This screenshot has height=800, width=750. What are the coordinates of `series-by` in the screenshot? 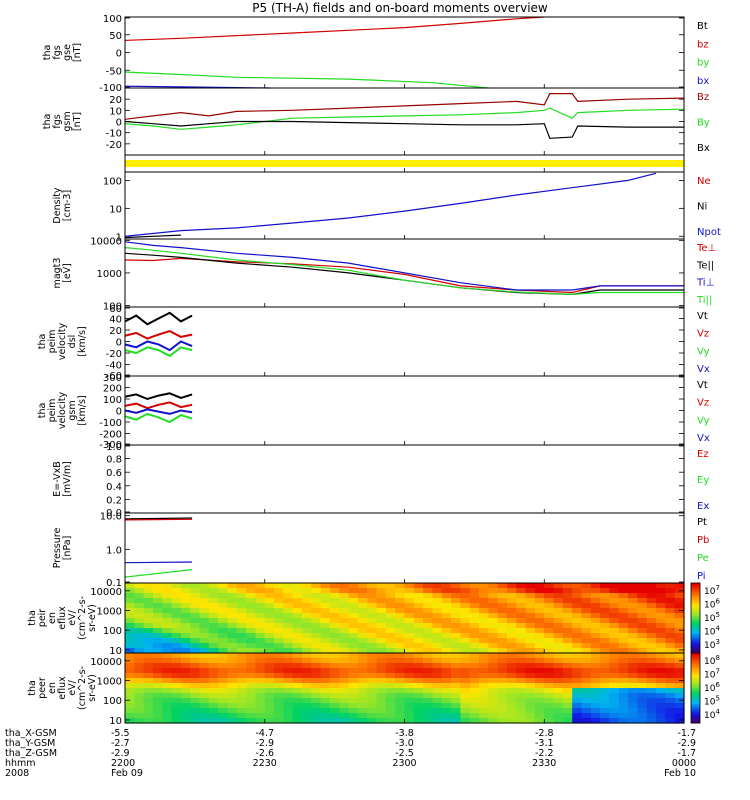 It's located at (306, 80).